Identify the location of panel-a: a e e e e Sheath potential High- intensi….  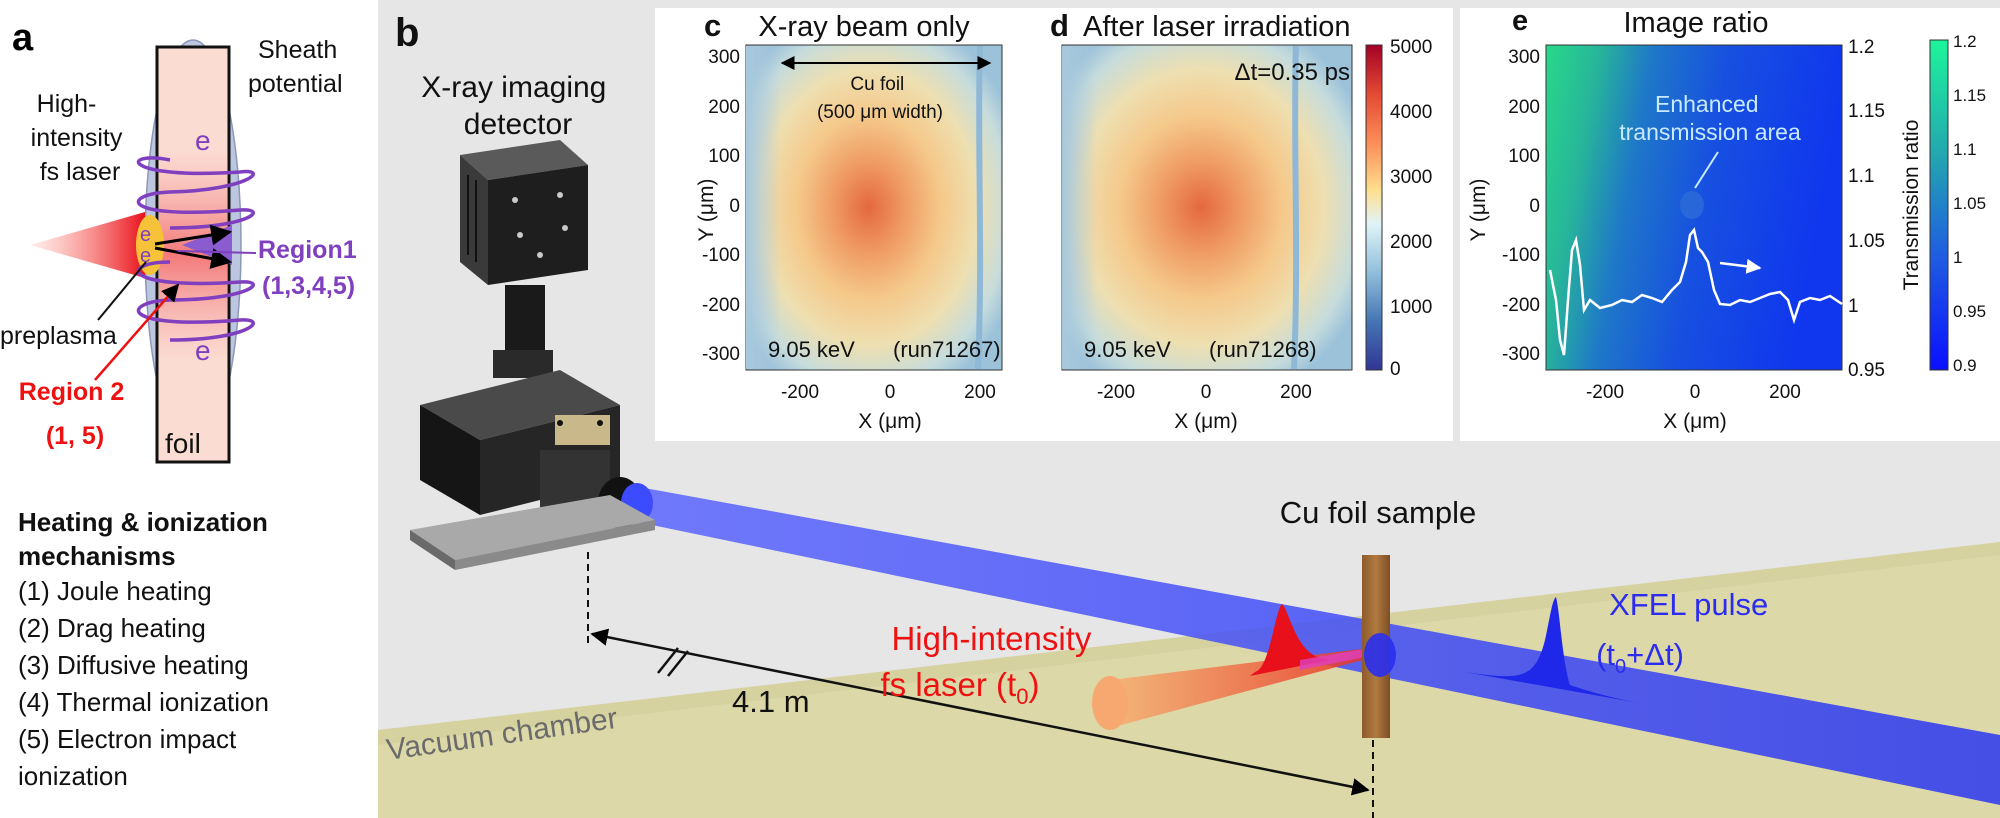
(182, 240).